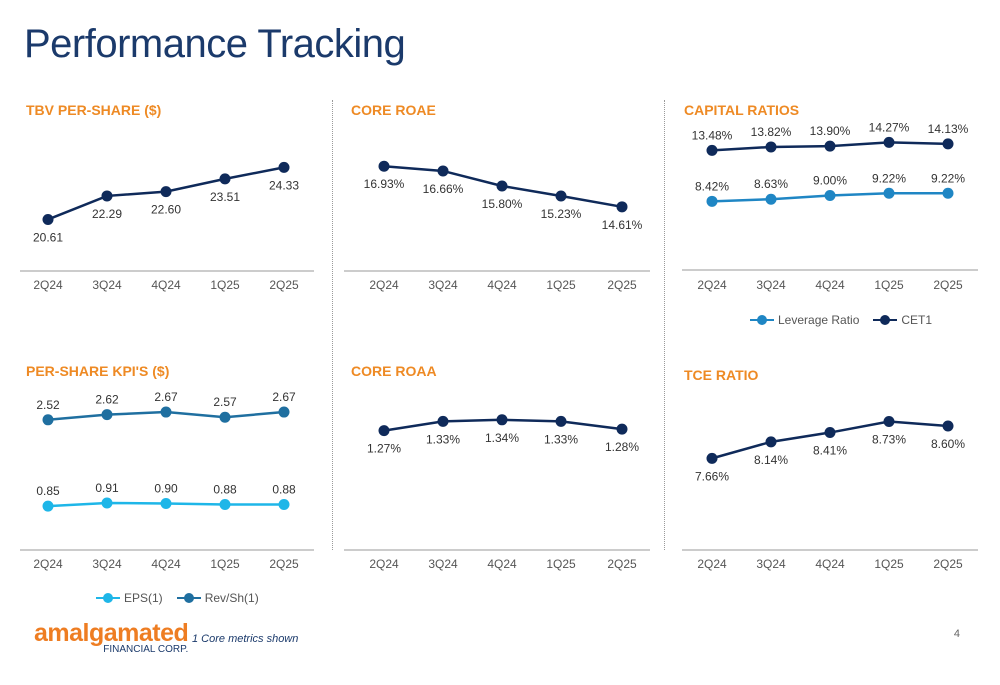 This screenshot has height=685, width=1000. Describe the element at coordinates (712, 476) in the screenshot. I see `data-label: 7.66%` at that location.